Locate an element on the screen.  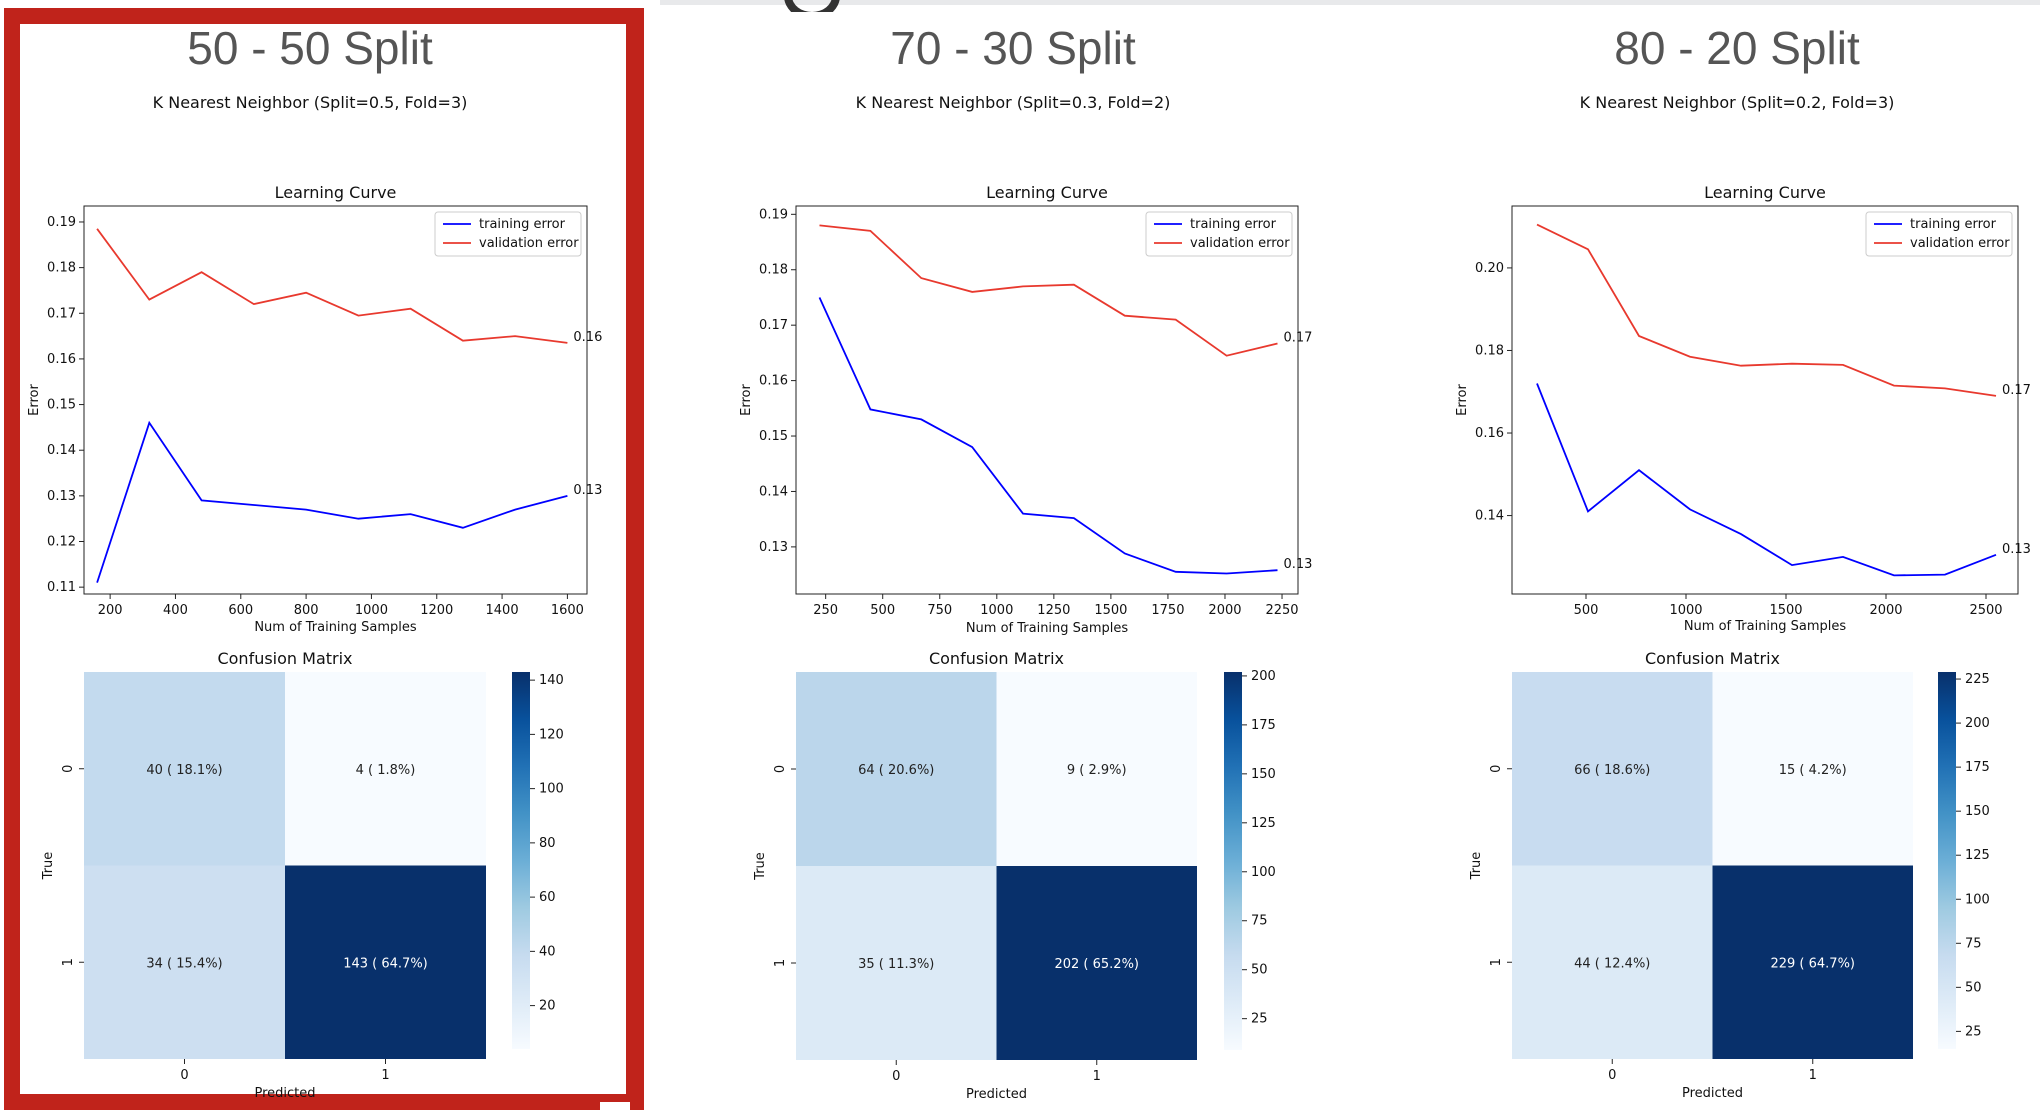
x-tick-label: 2500 is located at coordinates (1985, 610).